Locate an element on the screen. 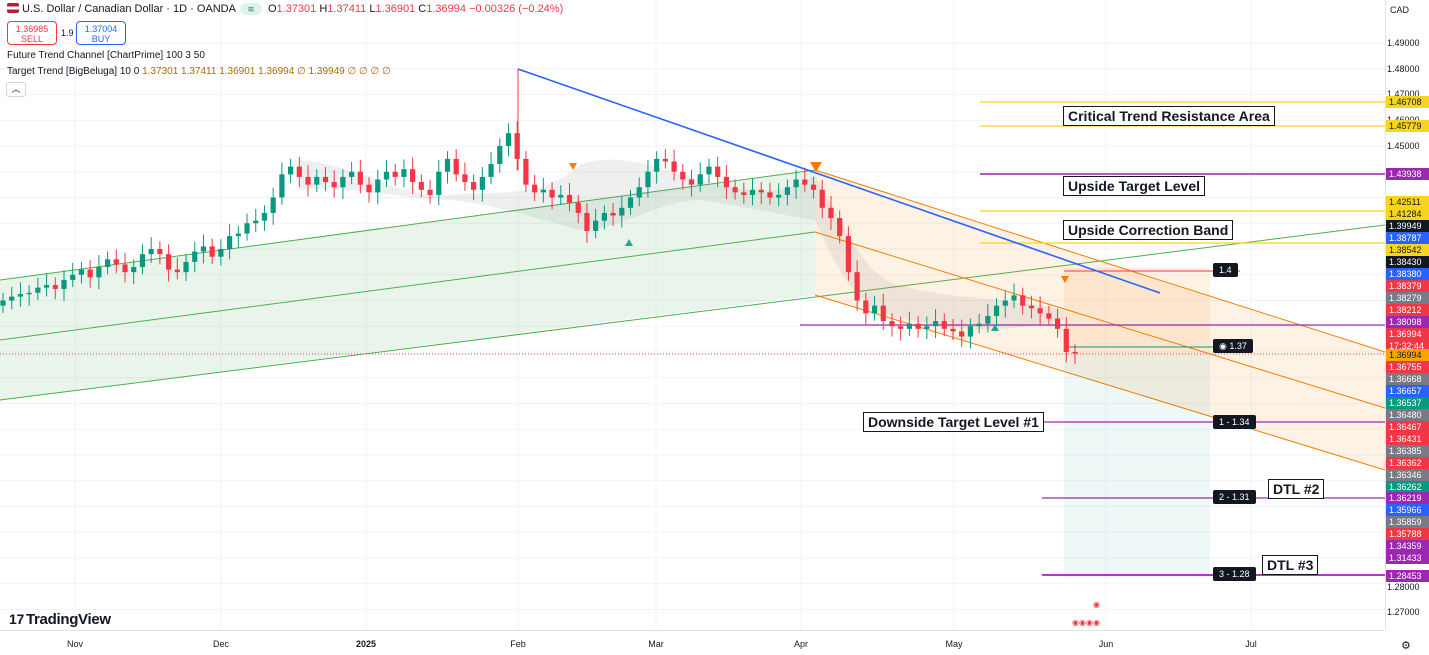  target-tag-1-28: 3 - 1.28 is located at coordinates (1234, 574).